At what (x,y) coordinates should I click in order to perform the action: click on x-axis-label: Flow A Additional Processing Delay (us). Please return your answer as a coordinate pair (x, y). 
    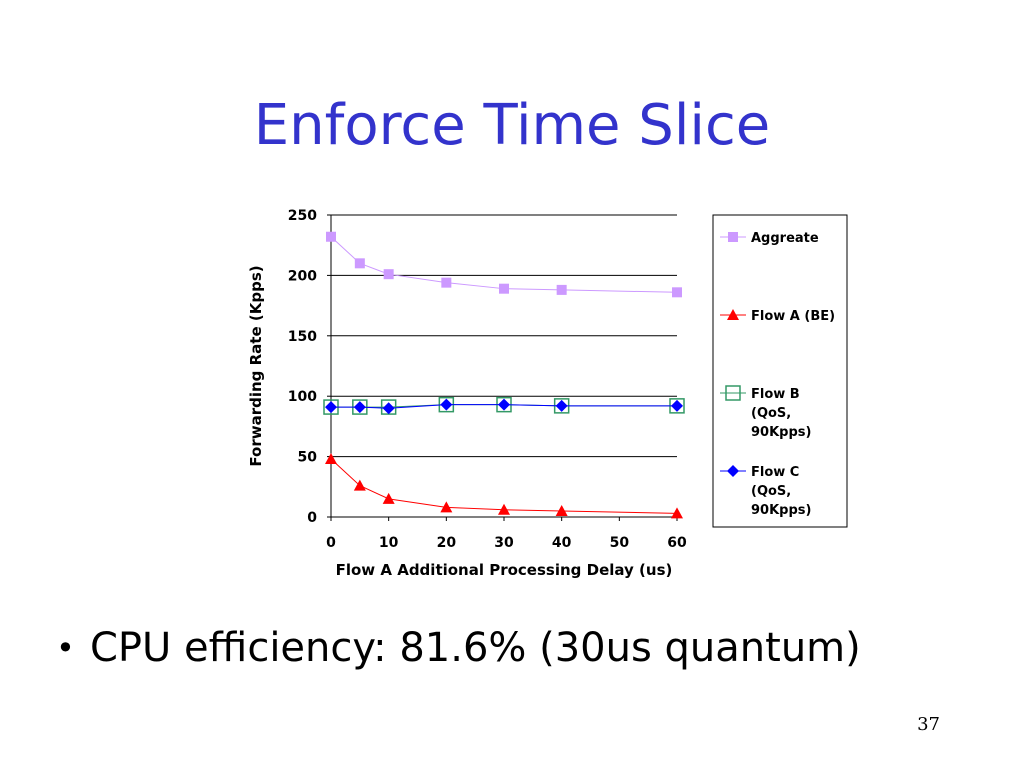
    Looking at the image, I should click on (504, 570).